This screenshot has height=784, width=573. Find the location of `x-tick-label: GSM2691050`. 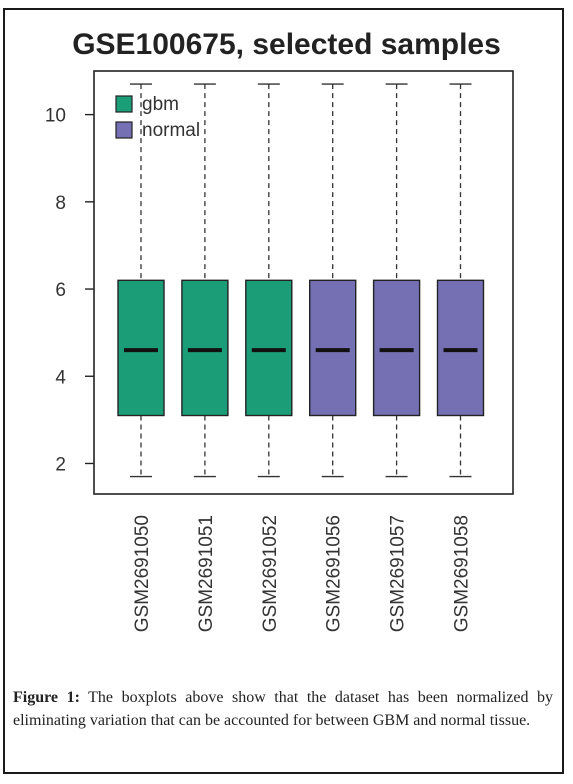

x-tick-label: GSM2691050 is located at coordinates (142, 573).